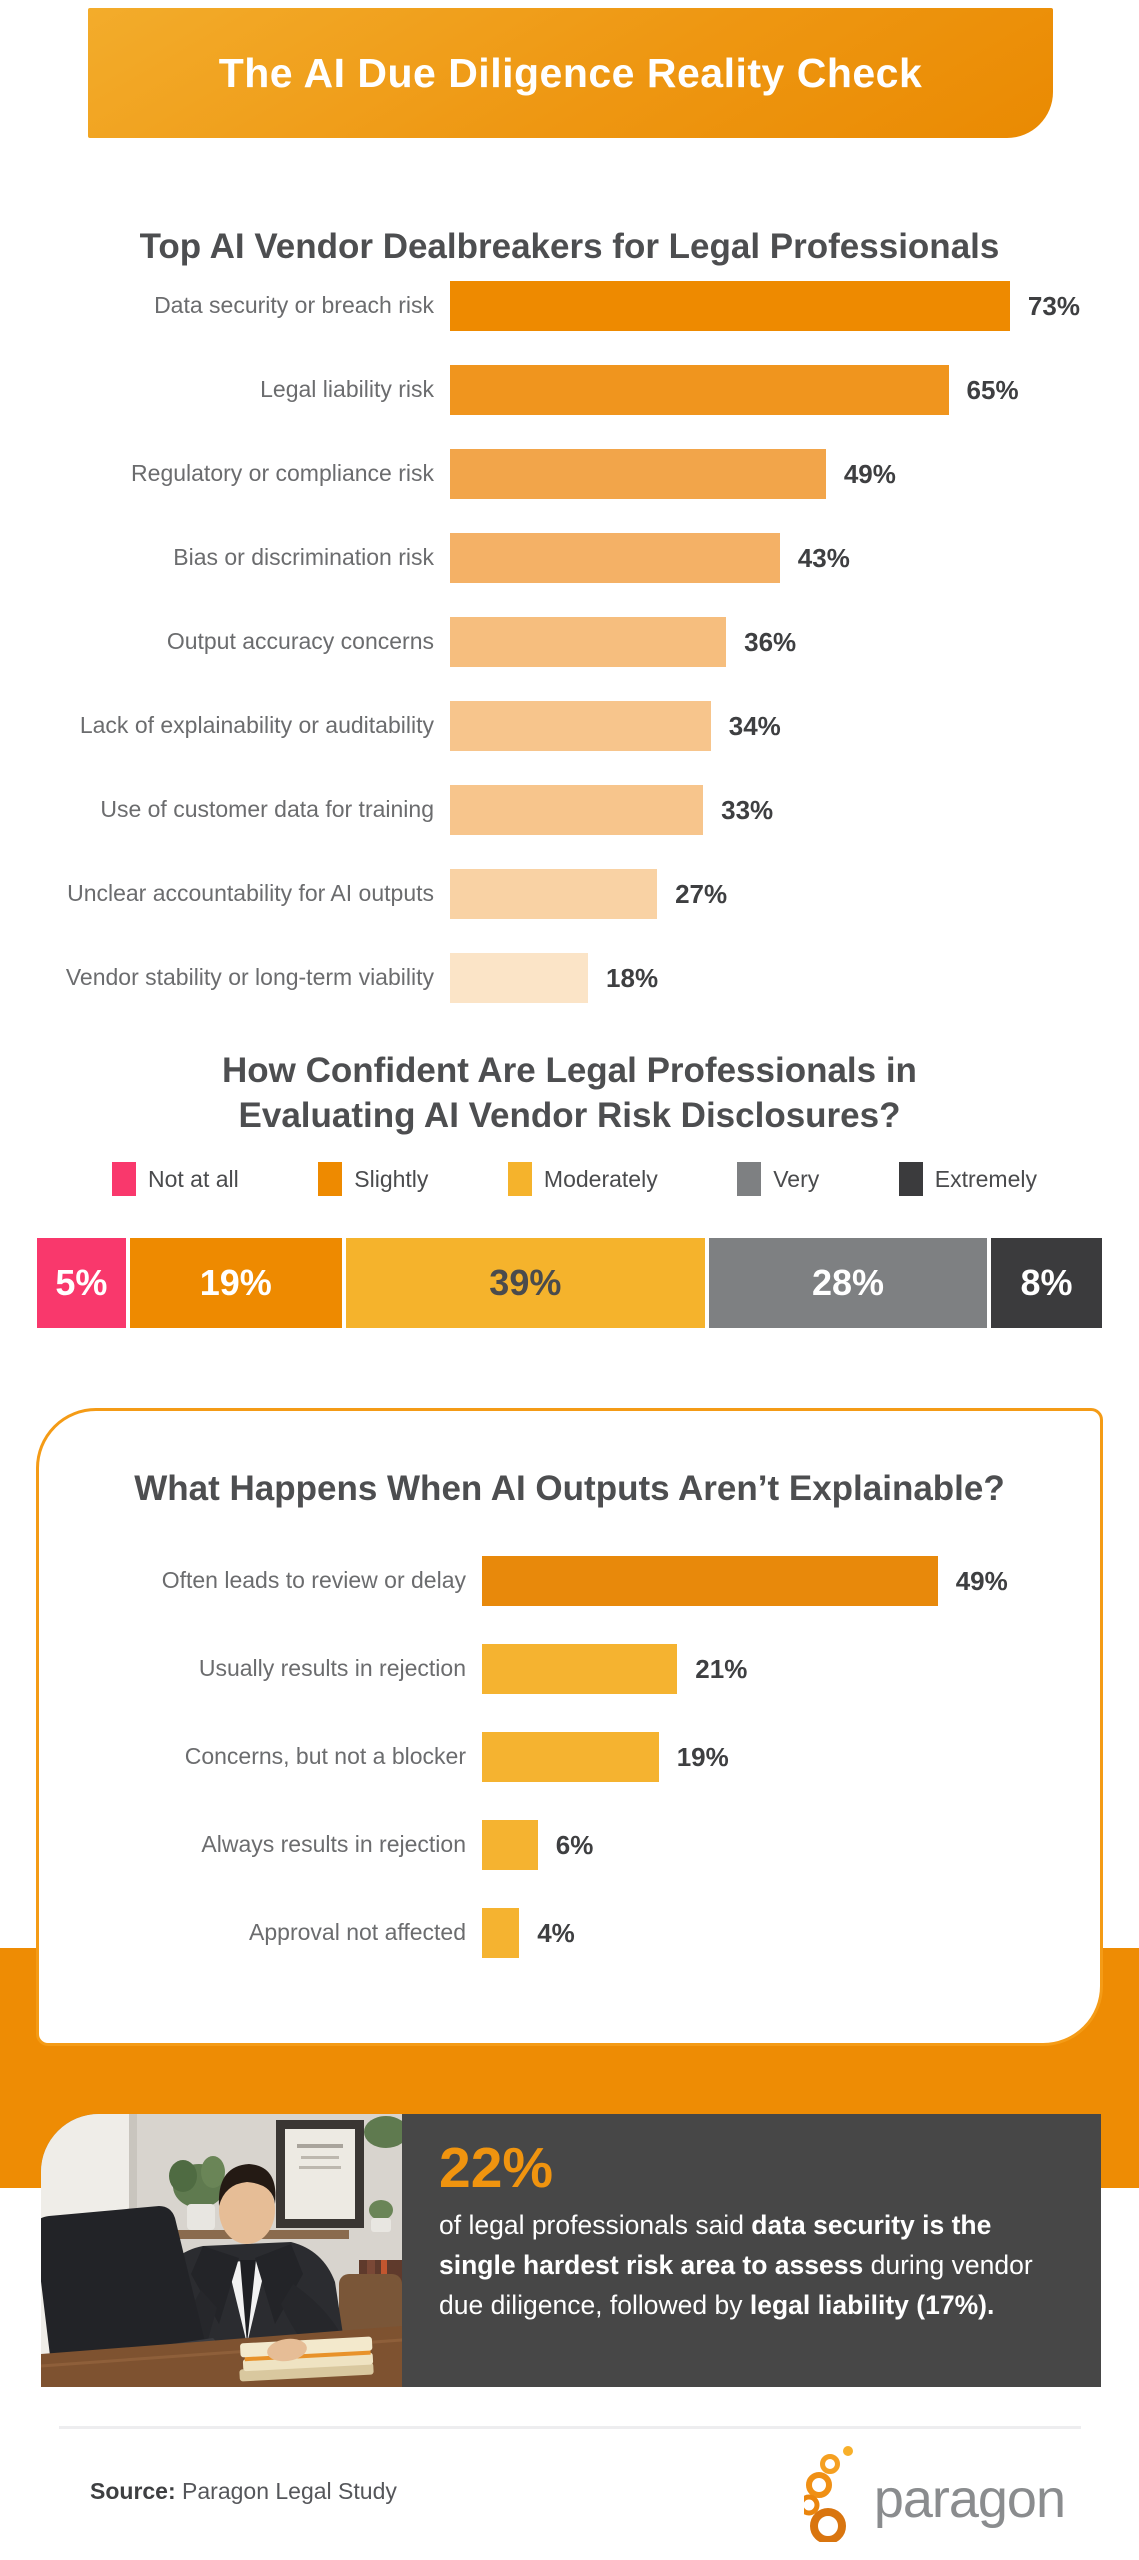 This screenshot has height=2560, width=1139. What do you see at coordinates (556, 1932) in the screenshot?
I see `bar-value-label: 4%` at bounding box center [556, 1932].